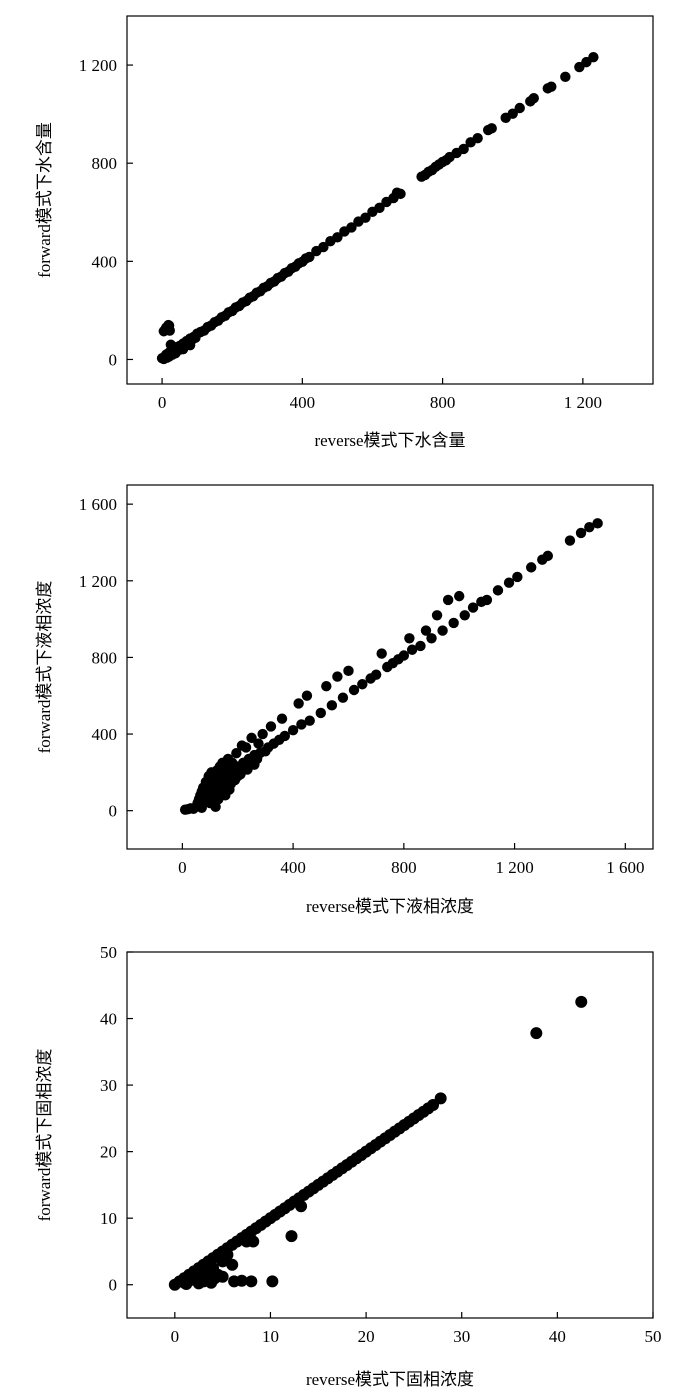 This screenshot has width=700, height=1400. I want to click on x-axis-label: reverse模式下液相浓度, so click(390, 906).